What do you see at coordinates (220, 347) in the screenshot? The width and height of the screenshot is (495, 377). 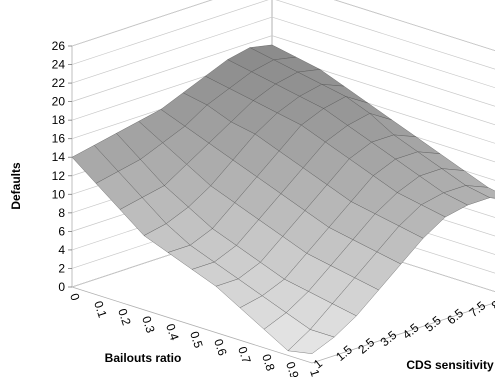 I see `x-tick-label: 0.6` at bounding box center [220, 347].